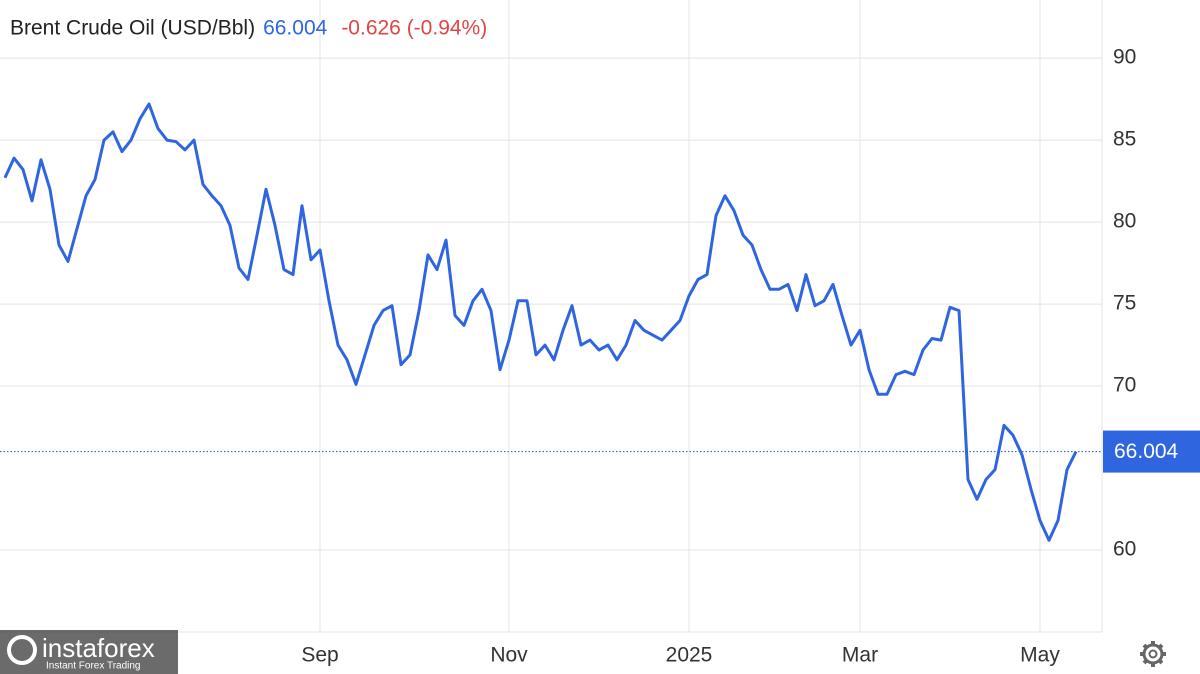 The height and width of the screenshot is (674, 1200). What do you see at coordinates (319, 655) in the screenshot?
I see `x-tick-label: Sep` at bounding box center [319, 655].